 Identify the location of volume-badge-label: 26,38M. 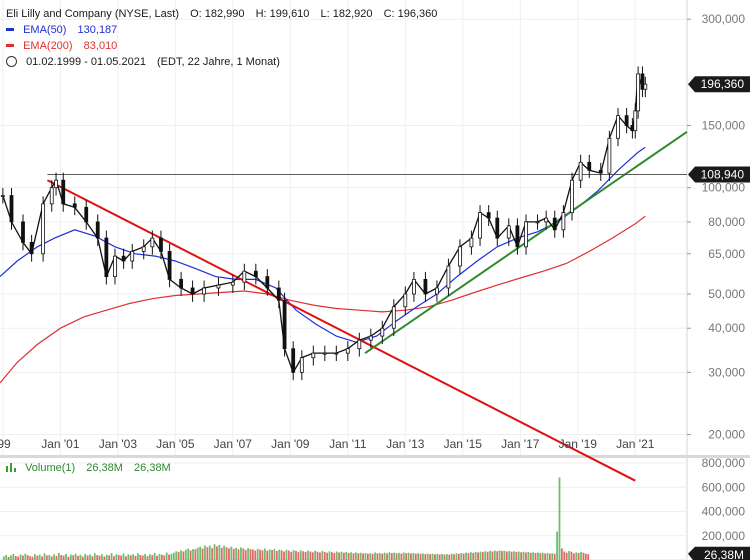
(724, 554).